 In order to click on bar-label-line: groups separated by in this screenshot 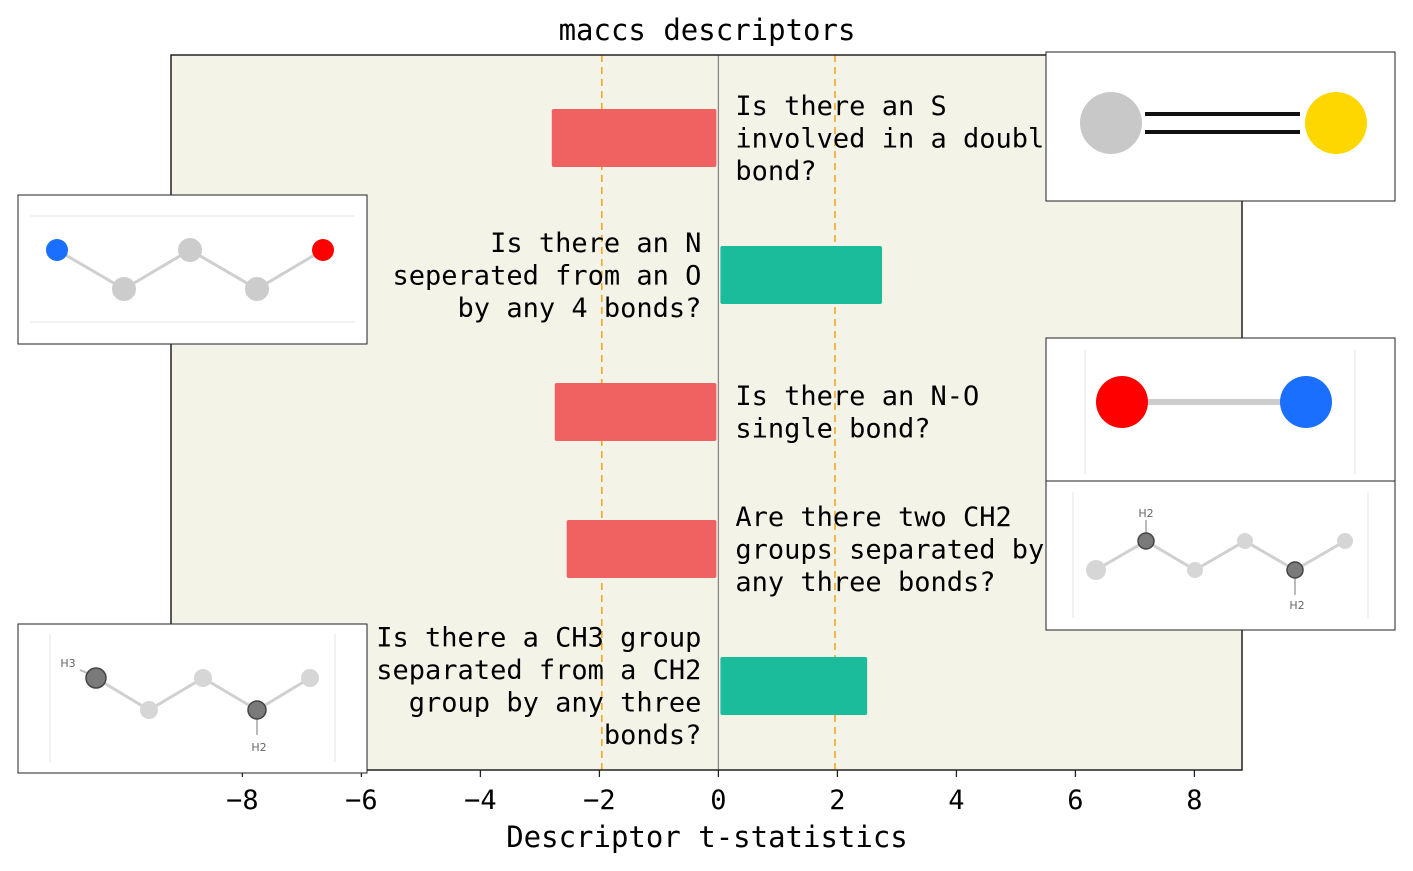, I will do `click(889, 549)`.